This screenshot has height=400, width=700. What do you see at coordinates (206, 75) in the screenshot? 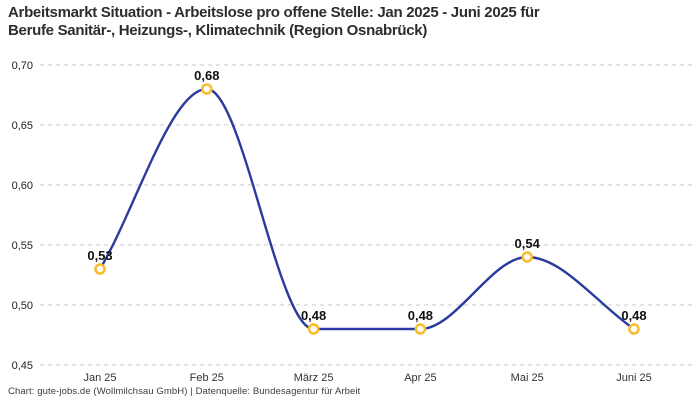
I see `data-point-label: 0,68` at bounding box center [206, 75].